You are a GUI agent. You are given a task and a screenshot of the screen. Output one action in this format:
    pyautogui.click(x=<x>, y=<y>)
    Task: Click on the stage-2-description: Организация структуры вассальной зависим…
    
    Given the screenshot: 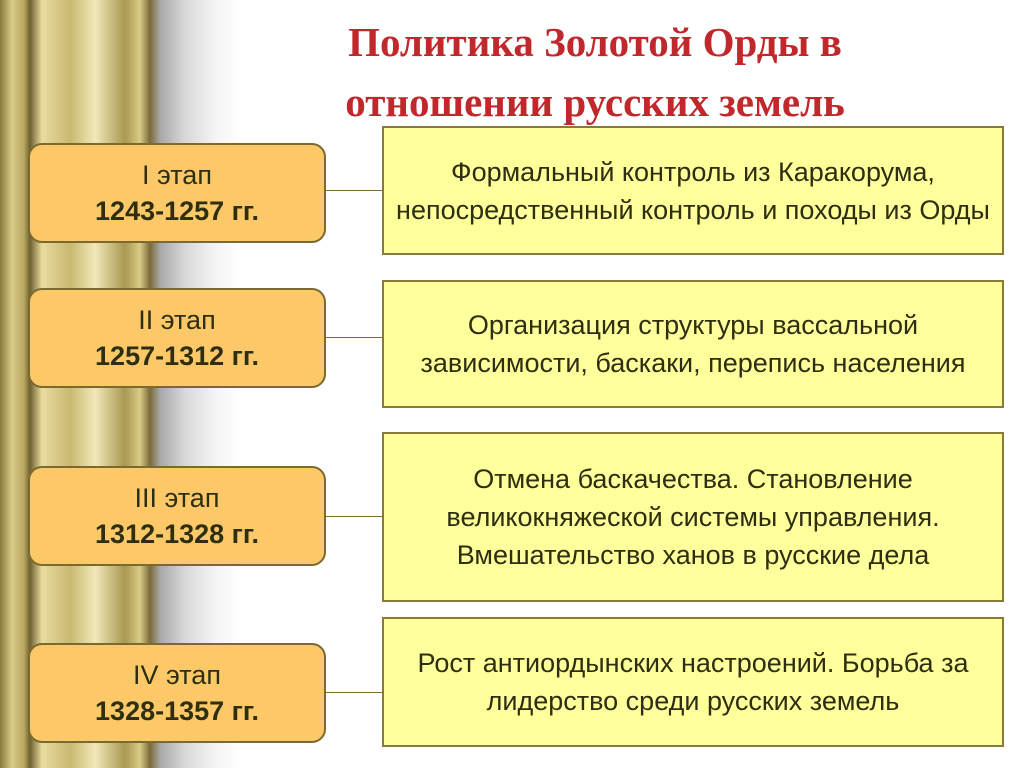 What is the action you would take?
    pyautogui.click(x=693, y=344)
    